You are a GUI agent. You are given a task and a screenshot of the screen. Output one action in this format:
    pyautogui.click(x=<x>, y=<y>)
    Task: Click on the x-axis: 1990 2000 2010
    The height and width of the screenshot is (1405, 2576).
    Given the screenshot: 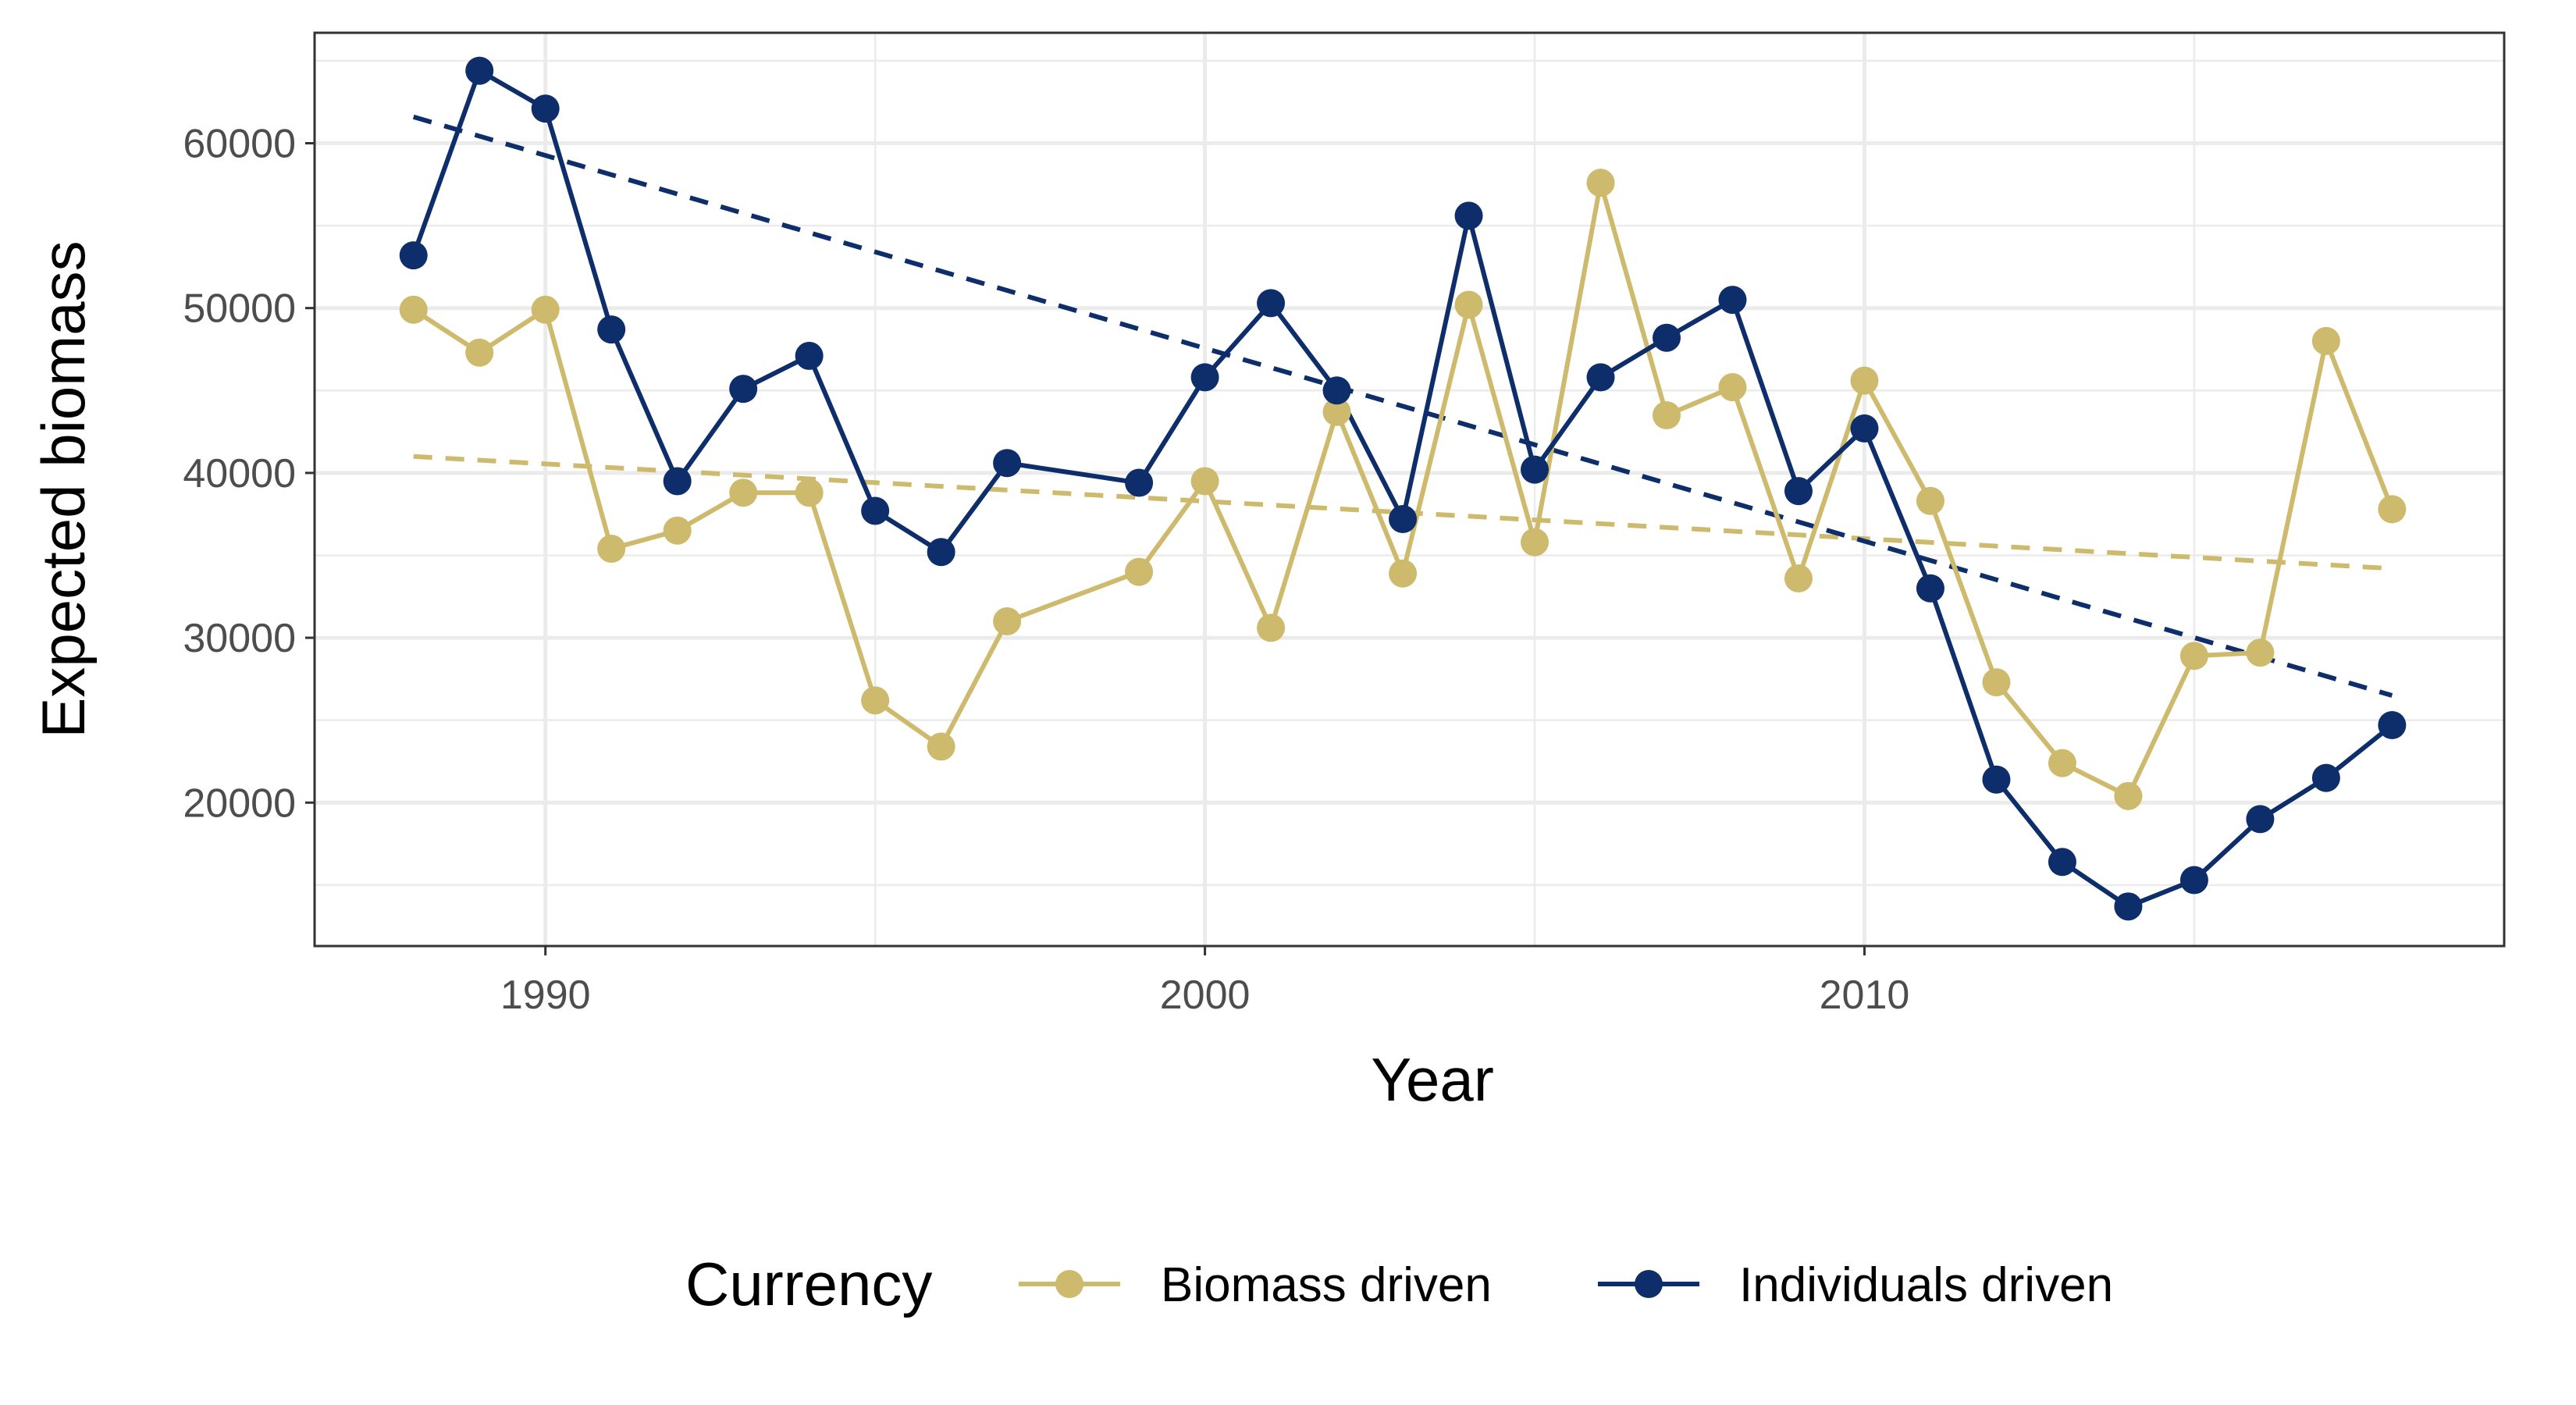 What is the action you would take?
    pyautogui.click(x=1204, y=982)
    